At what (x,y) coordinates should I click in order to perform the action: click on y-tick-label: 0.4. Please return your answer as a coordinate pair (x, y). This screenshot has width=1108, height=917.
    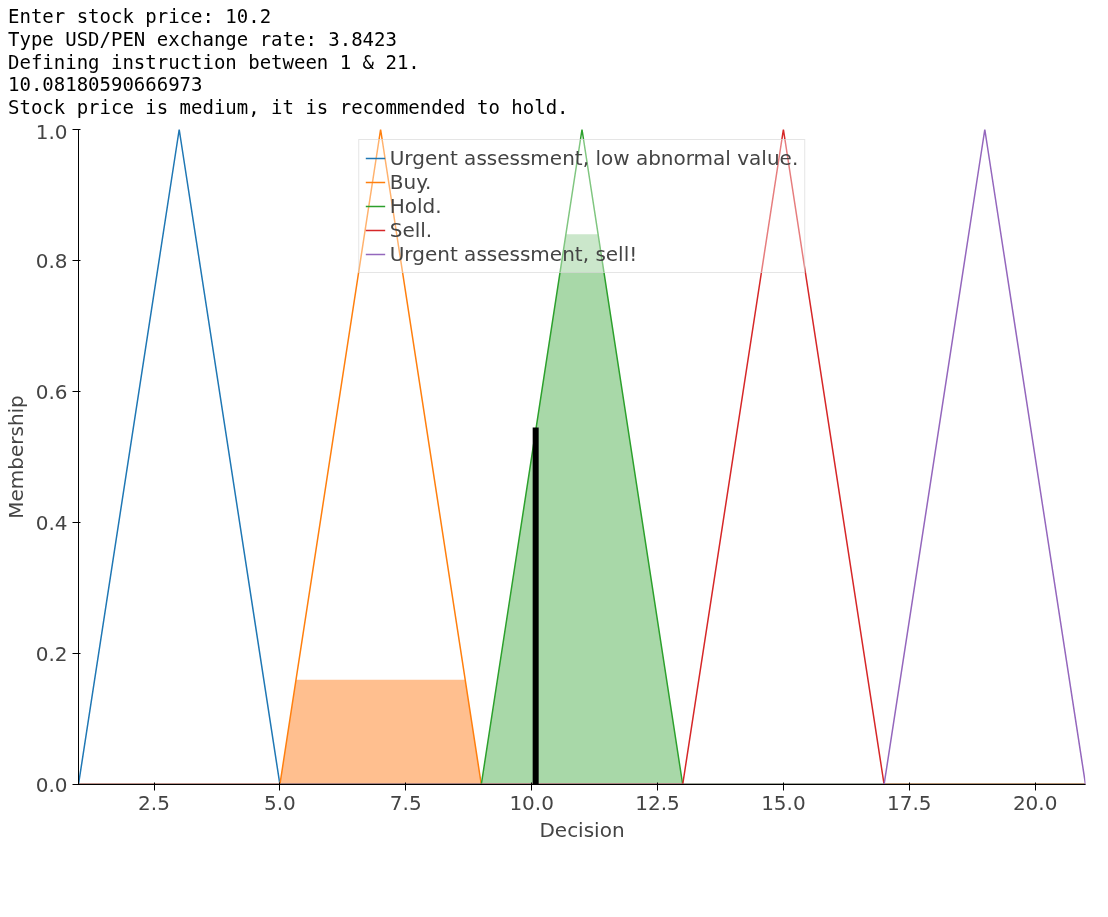
    Looking at the image, I should click on (51, 522).